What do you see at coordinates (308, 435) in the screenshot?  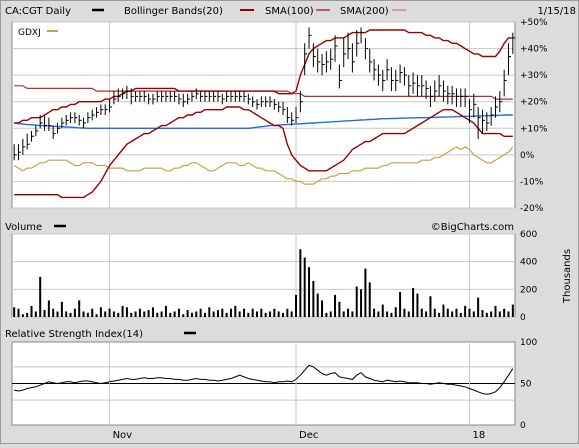 I see `x-tick-label: Dec` at bounding box center [308, 435].